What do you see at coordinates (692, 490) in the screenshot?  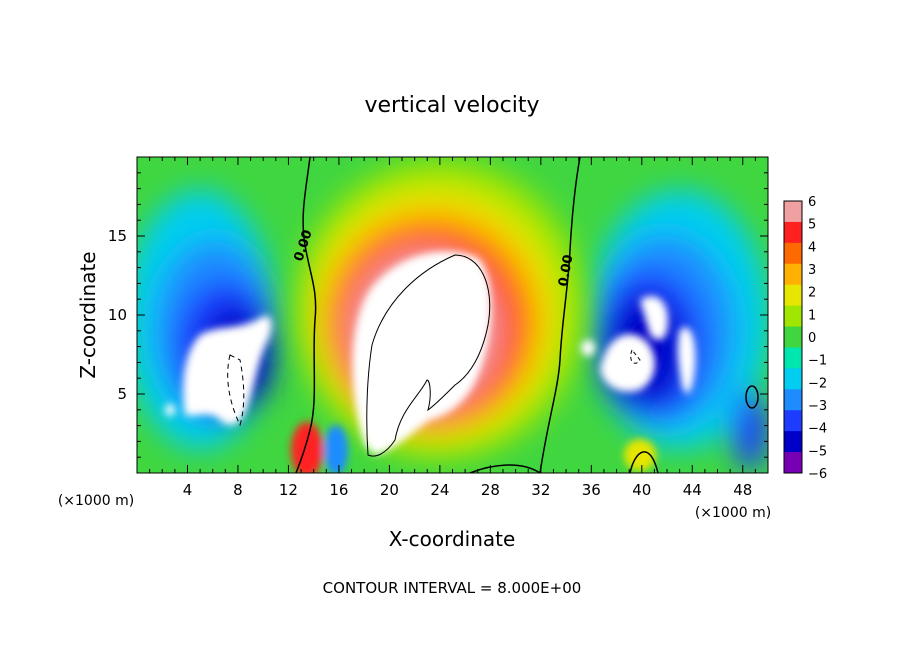 I see `x-tick-label: 44` at bounding box center [692, 490].